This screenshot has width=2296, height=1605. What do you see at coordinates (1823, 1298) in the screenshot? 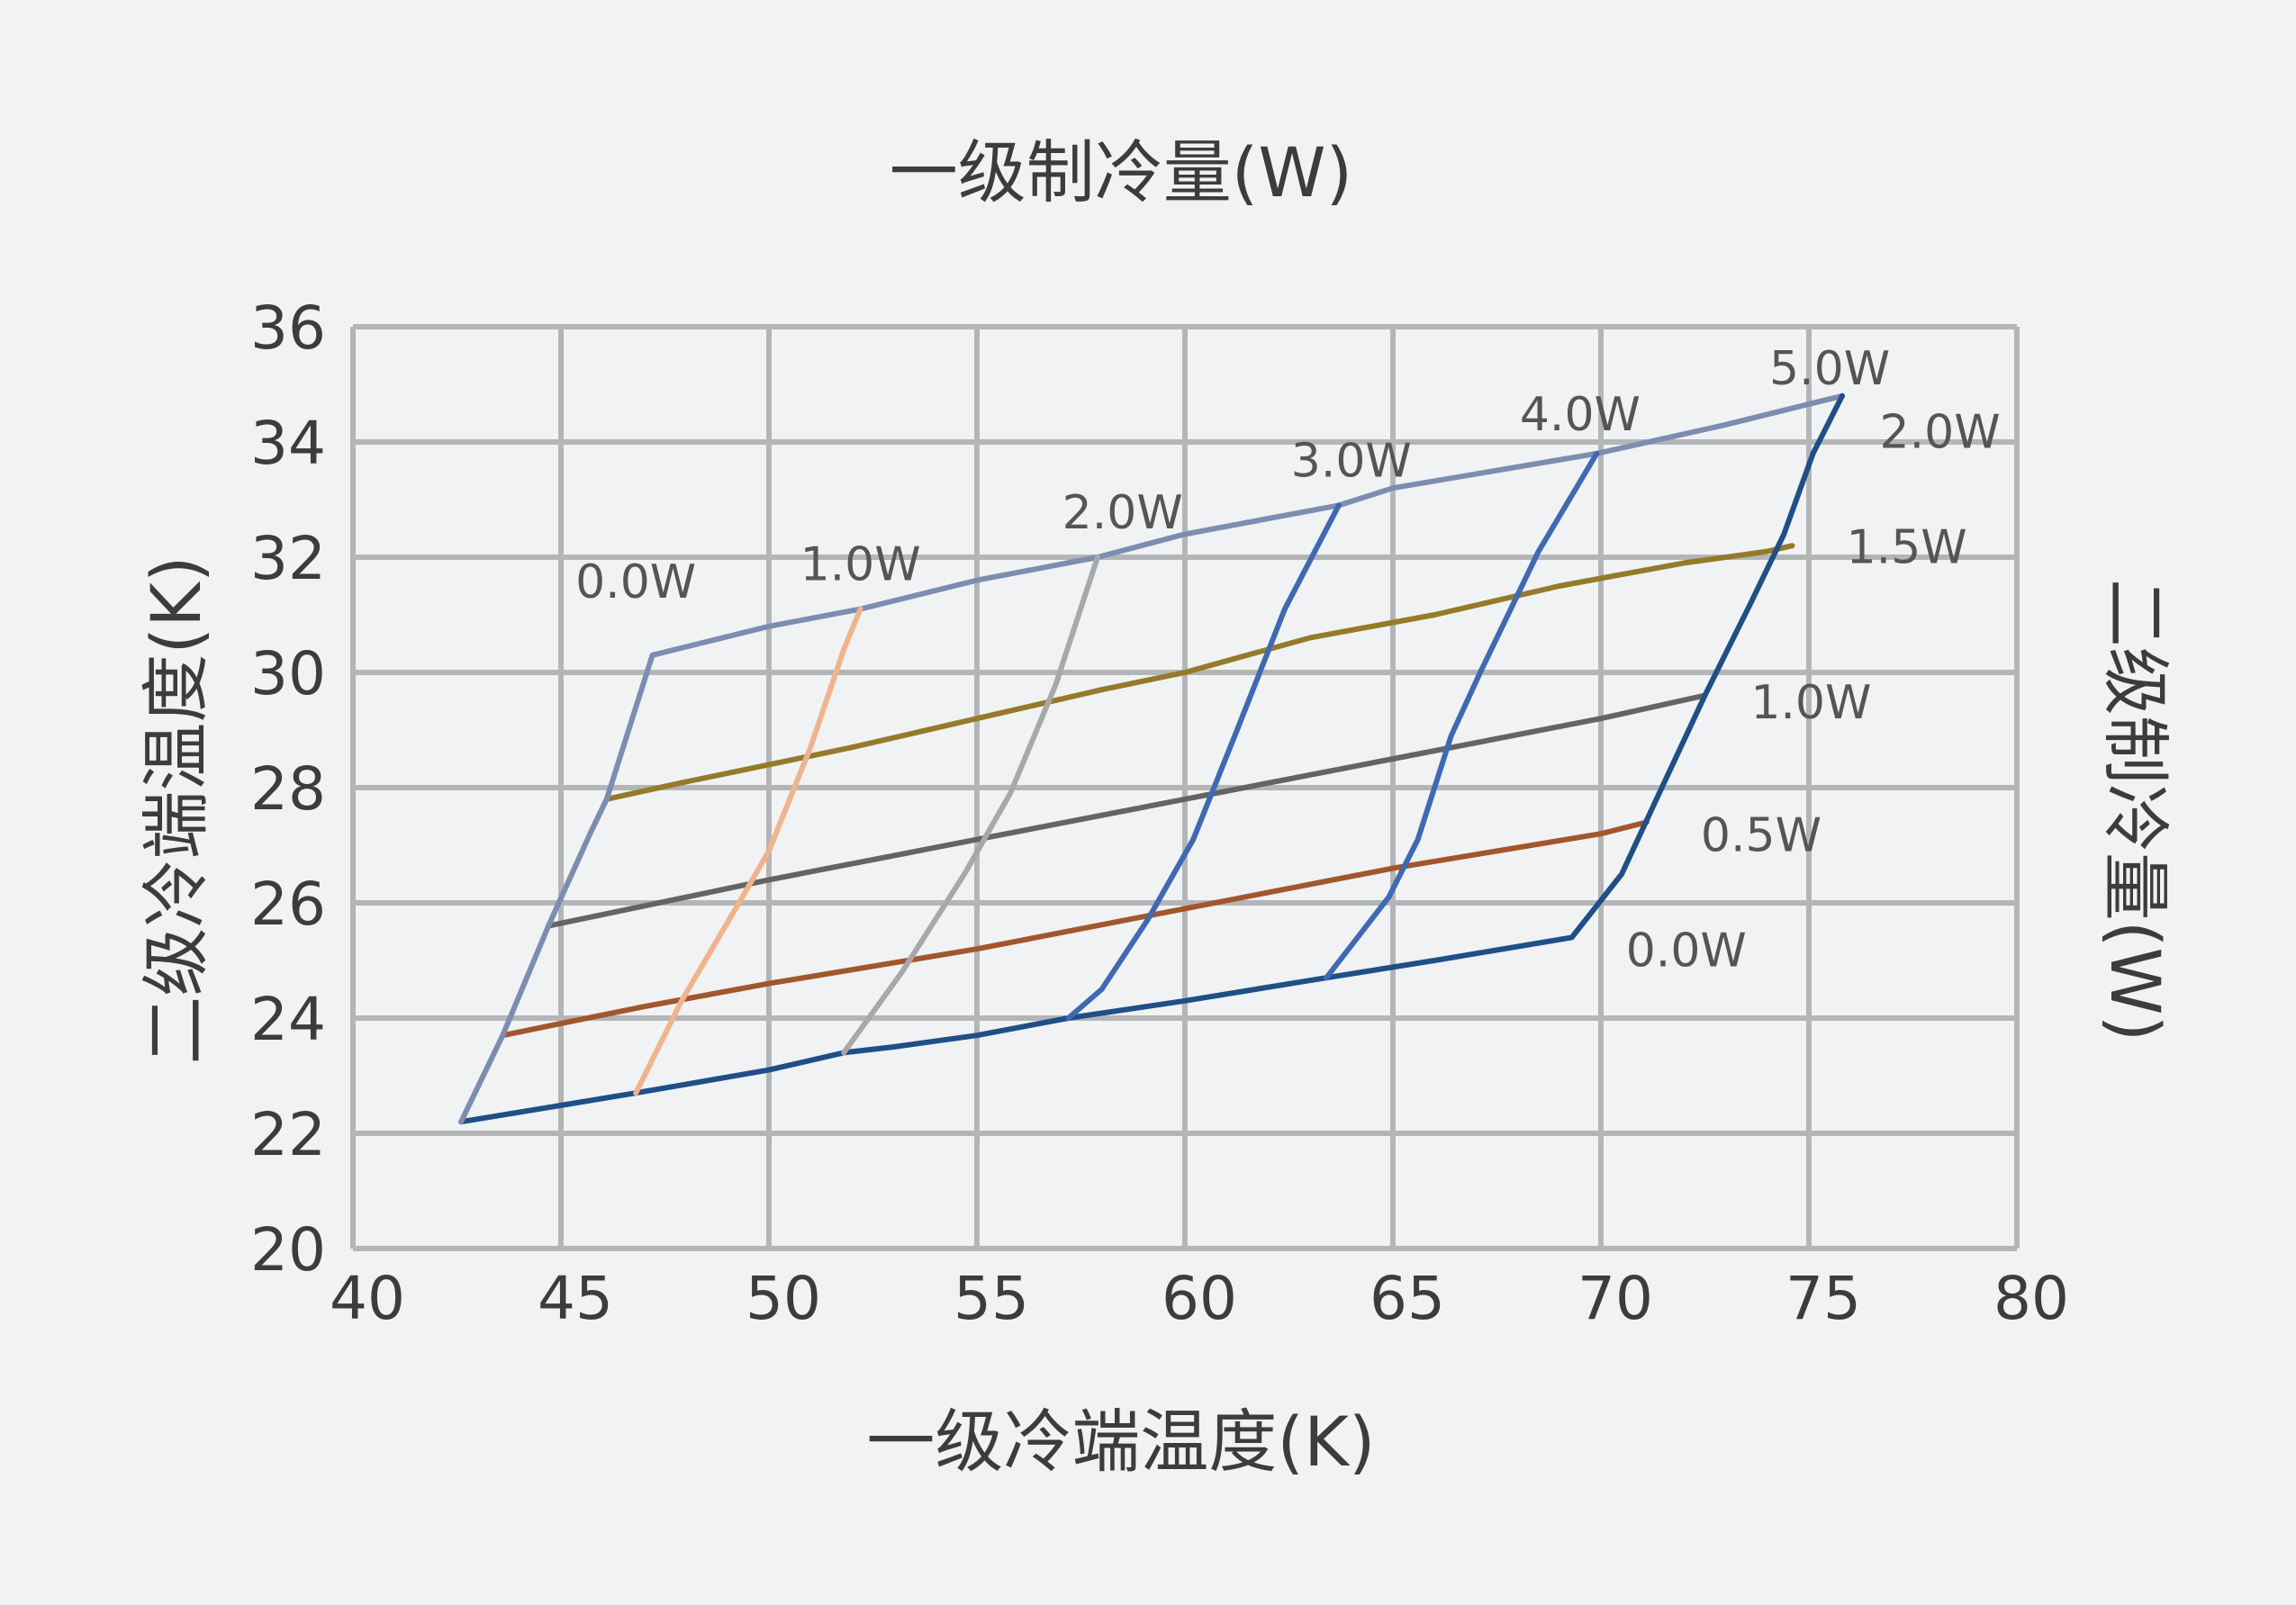
I see `x-tick-label: 75` at bounding box center [1823, 1298].